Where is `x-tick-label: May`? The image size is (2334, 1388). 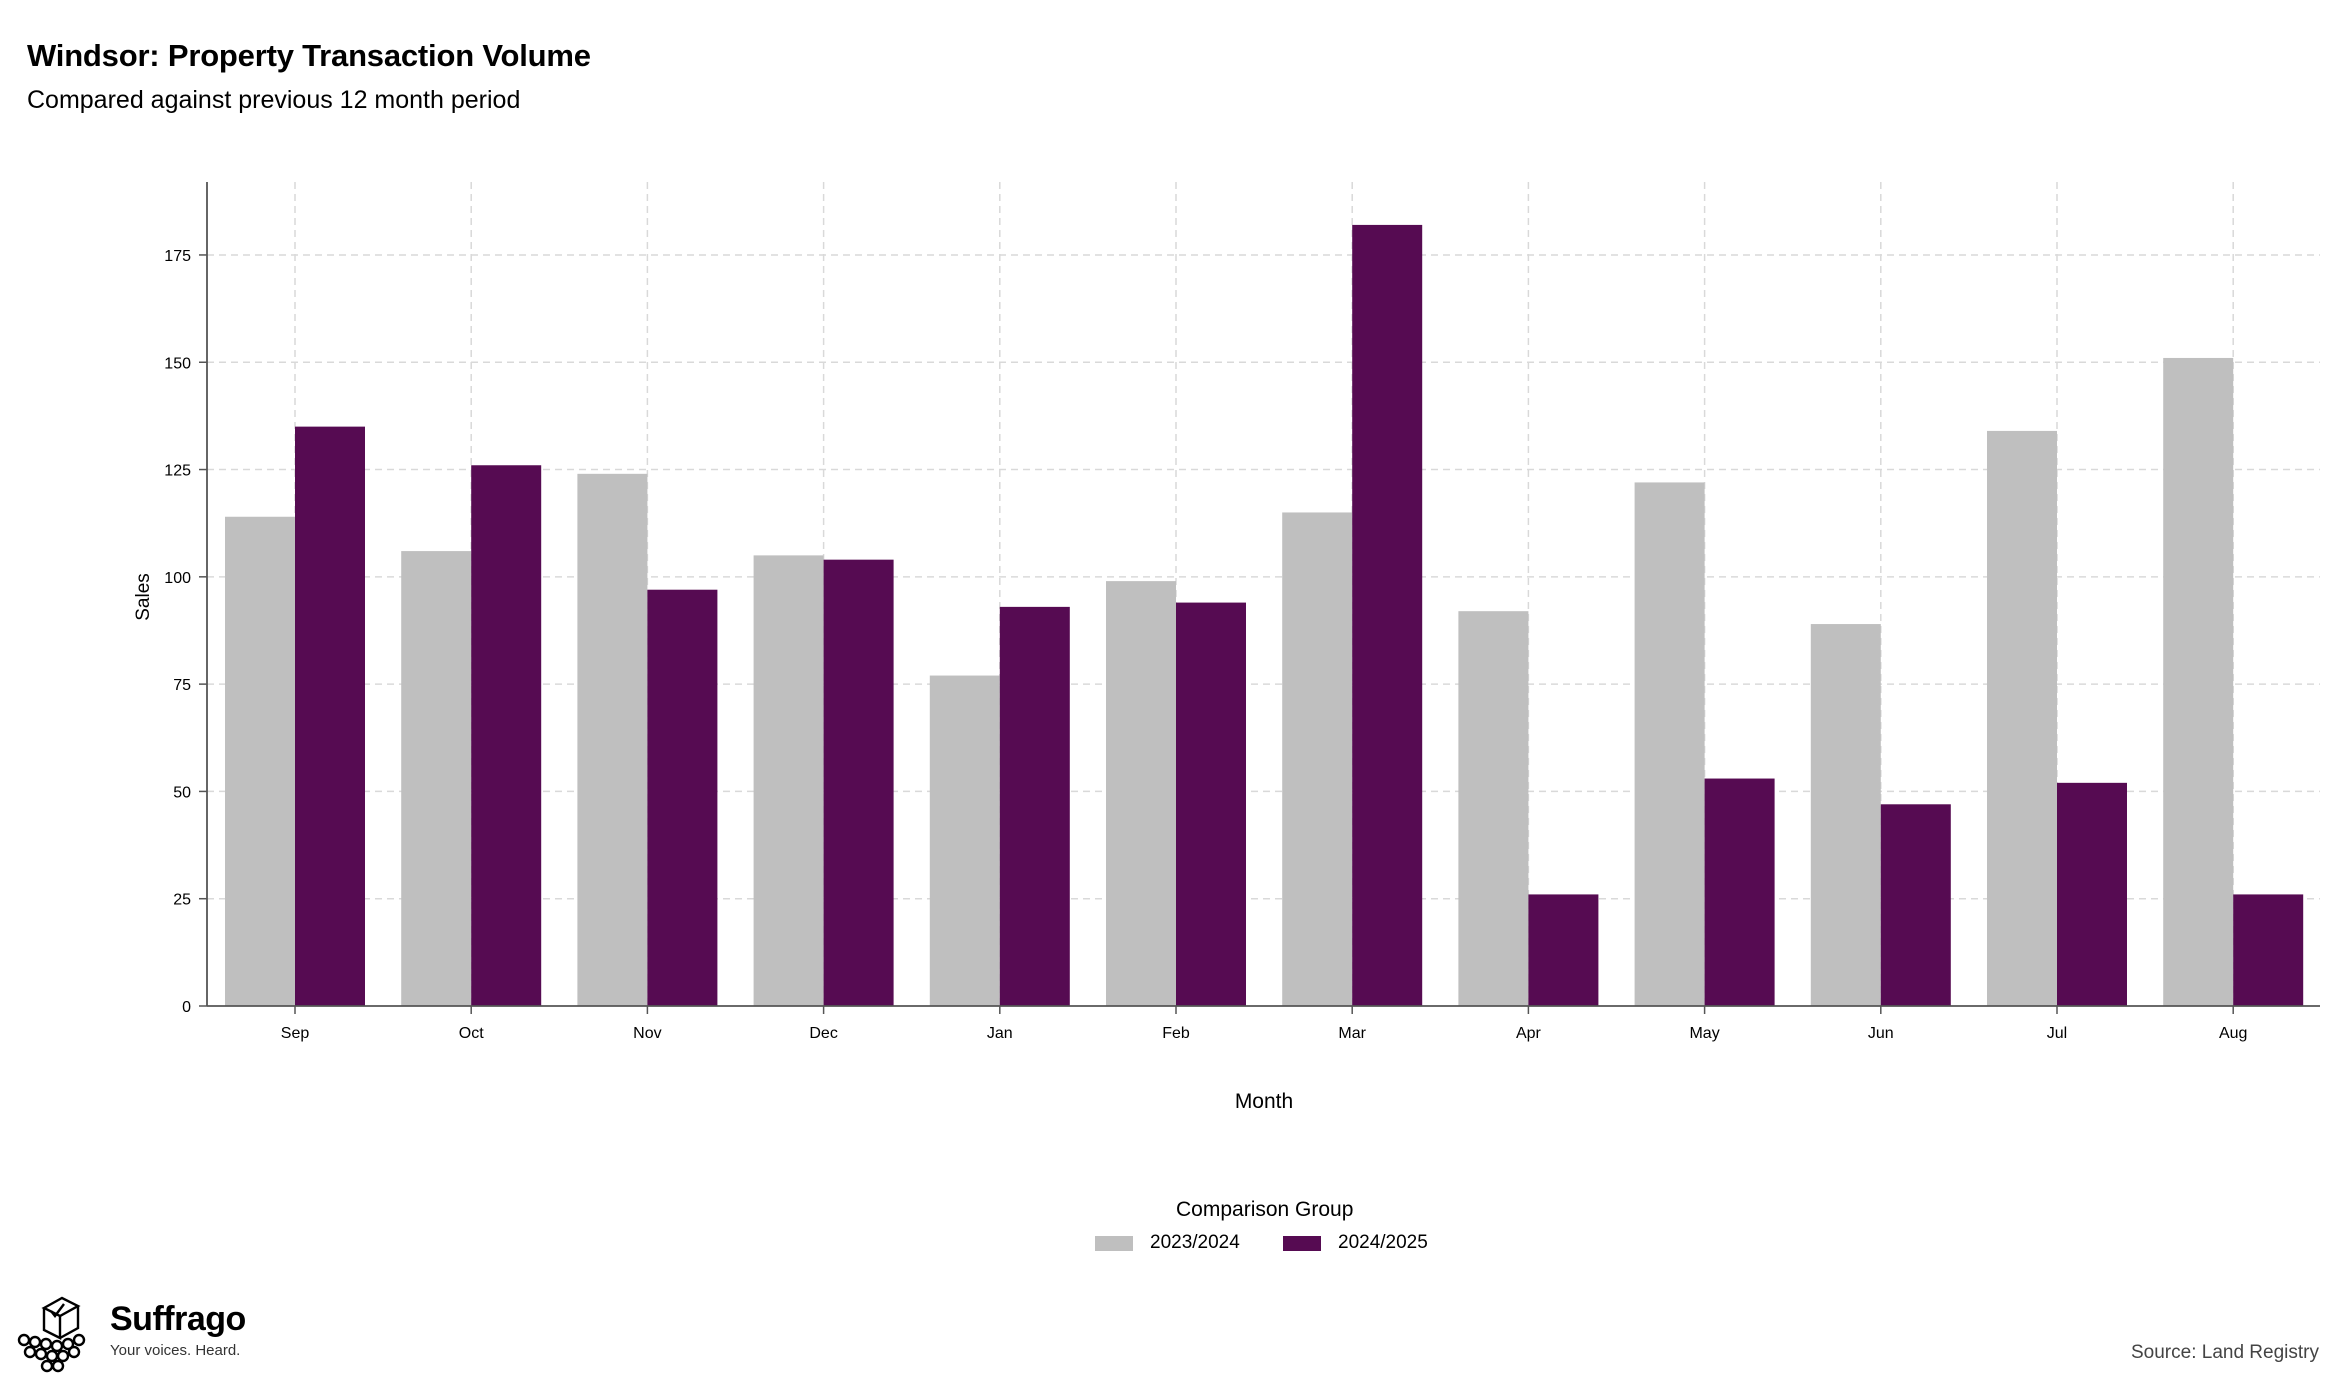
x-tick-label: May is located at coordinates (1704, 1033).